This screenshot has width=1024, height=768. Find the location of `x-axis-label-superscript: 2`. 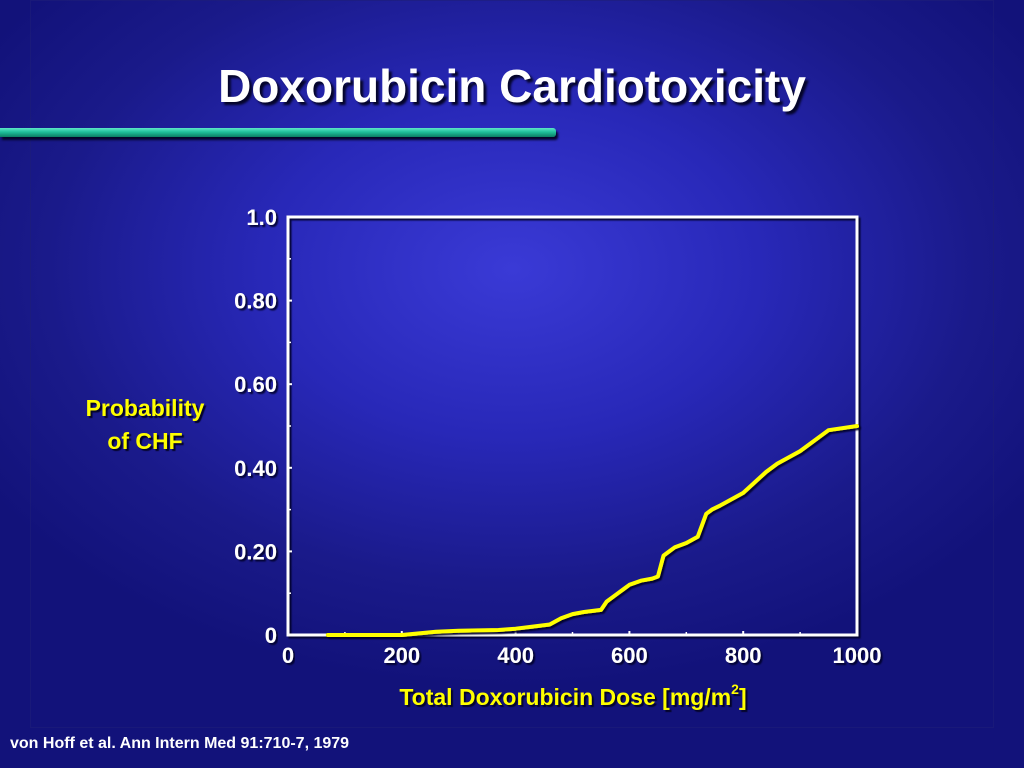

x-axis-label-superscript: 2 is located at coordinates (735, 689).